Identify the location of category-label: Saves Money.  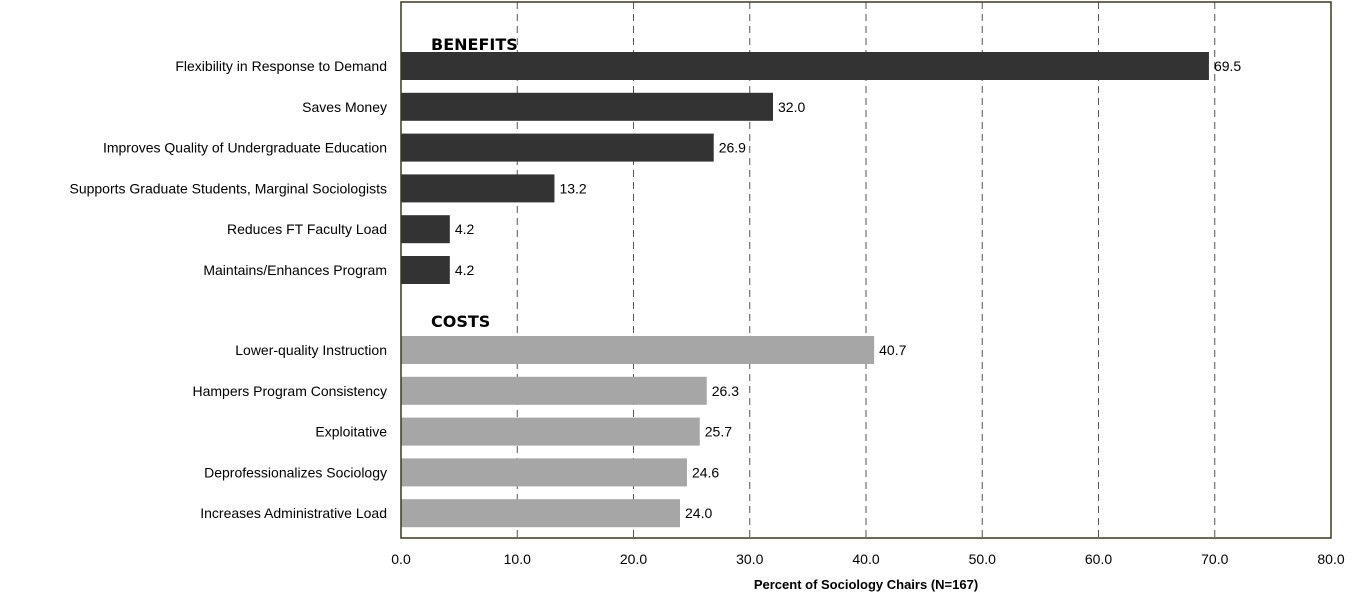
(344, 107).